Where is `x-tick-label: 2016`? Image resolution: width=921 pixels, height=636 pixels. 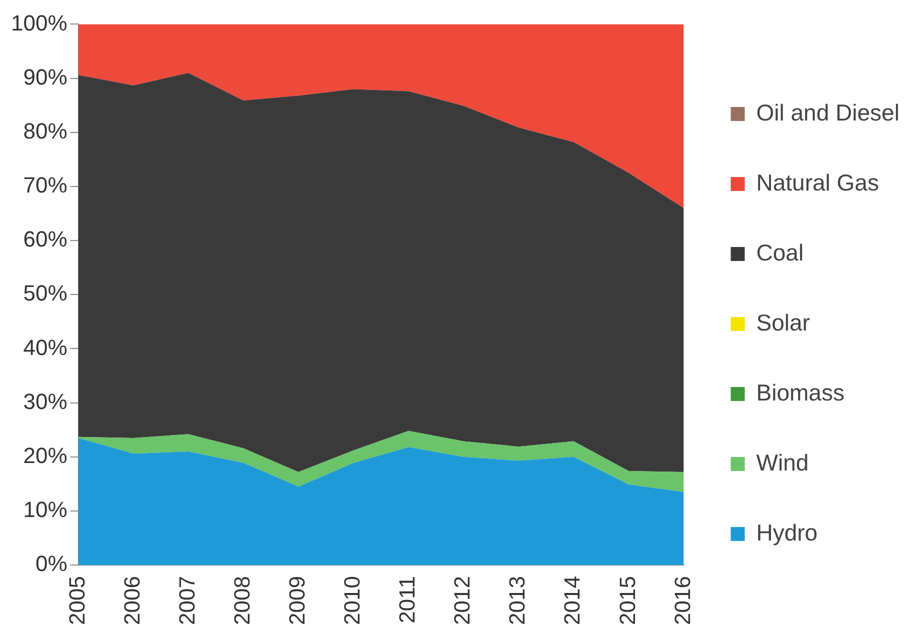
x-tick-label: 2016 is located at coordinates (682, 601).